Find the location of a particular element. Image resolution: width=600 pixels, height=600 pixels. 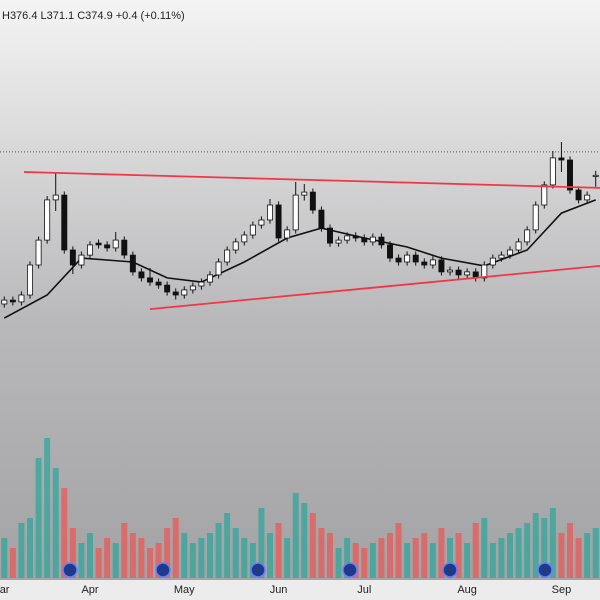

trendline is located at coordinates (374, 287).